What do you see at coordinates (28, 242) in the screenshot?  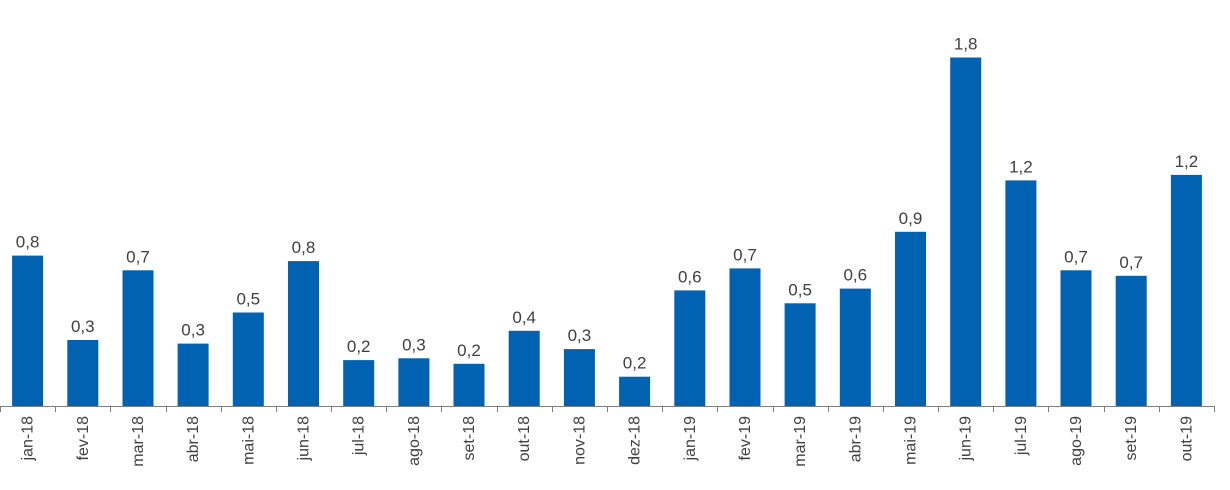 I see `data-label-jan-18: 0,8` at bounding box center [28, 242].